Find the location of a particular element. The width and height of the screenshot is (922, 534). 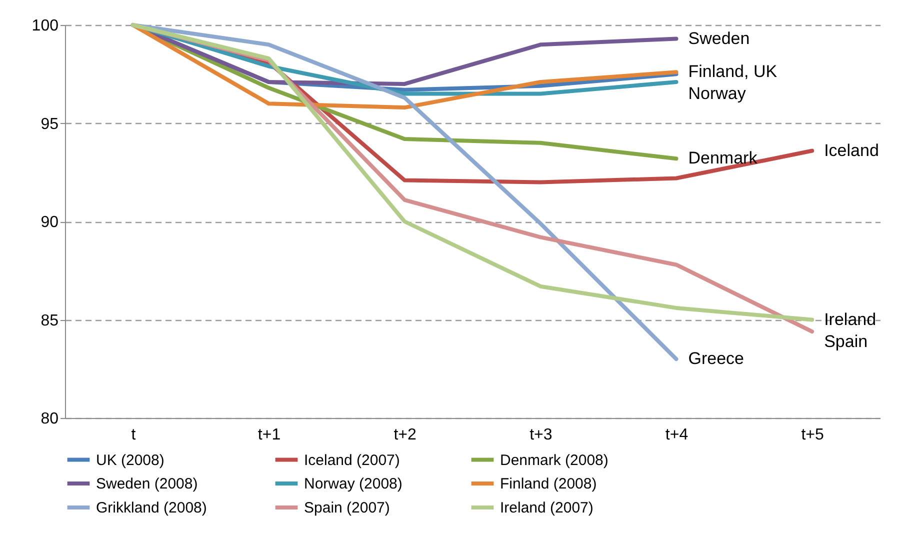

legend-label: Grikkland (2008) is located at coordinates (151, 508).